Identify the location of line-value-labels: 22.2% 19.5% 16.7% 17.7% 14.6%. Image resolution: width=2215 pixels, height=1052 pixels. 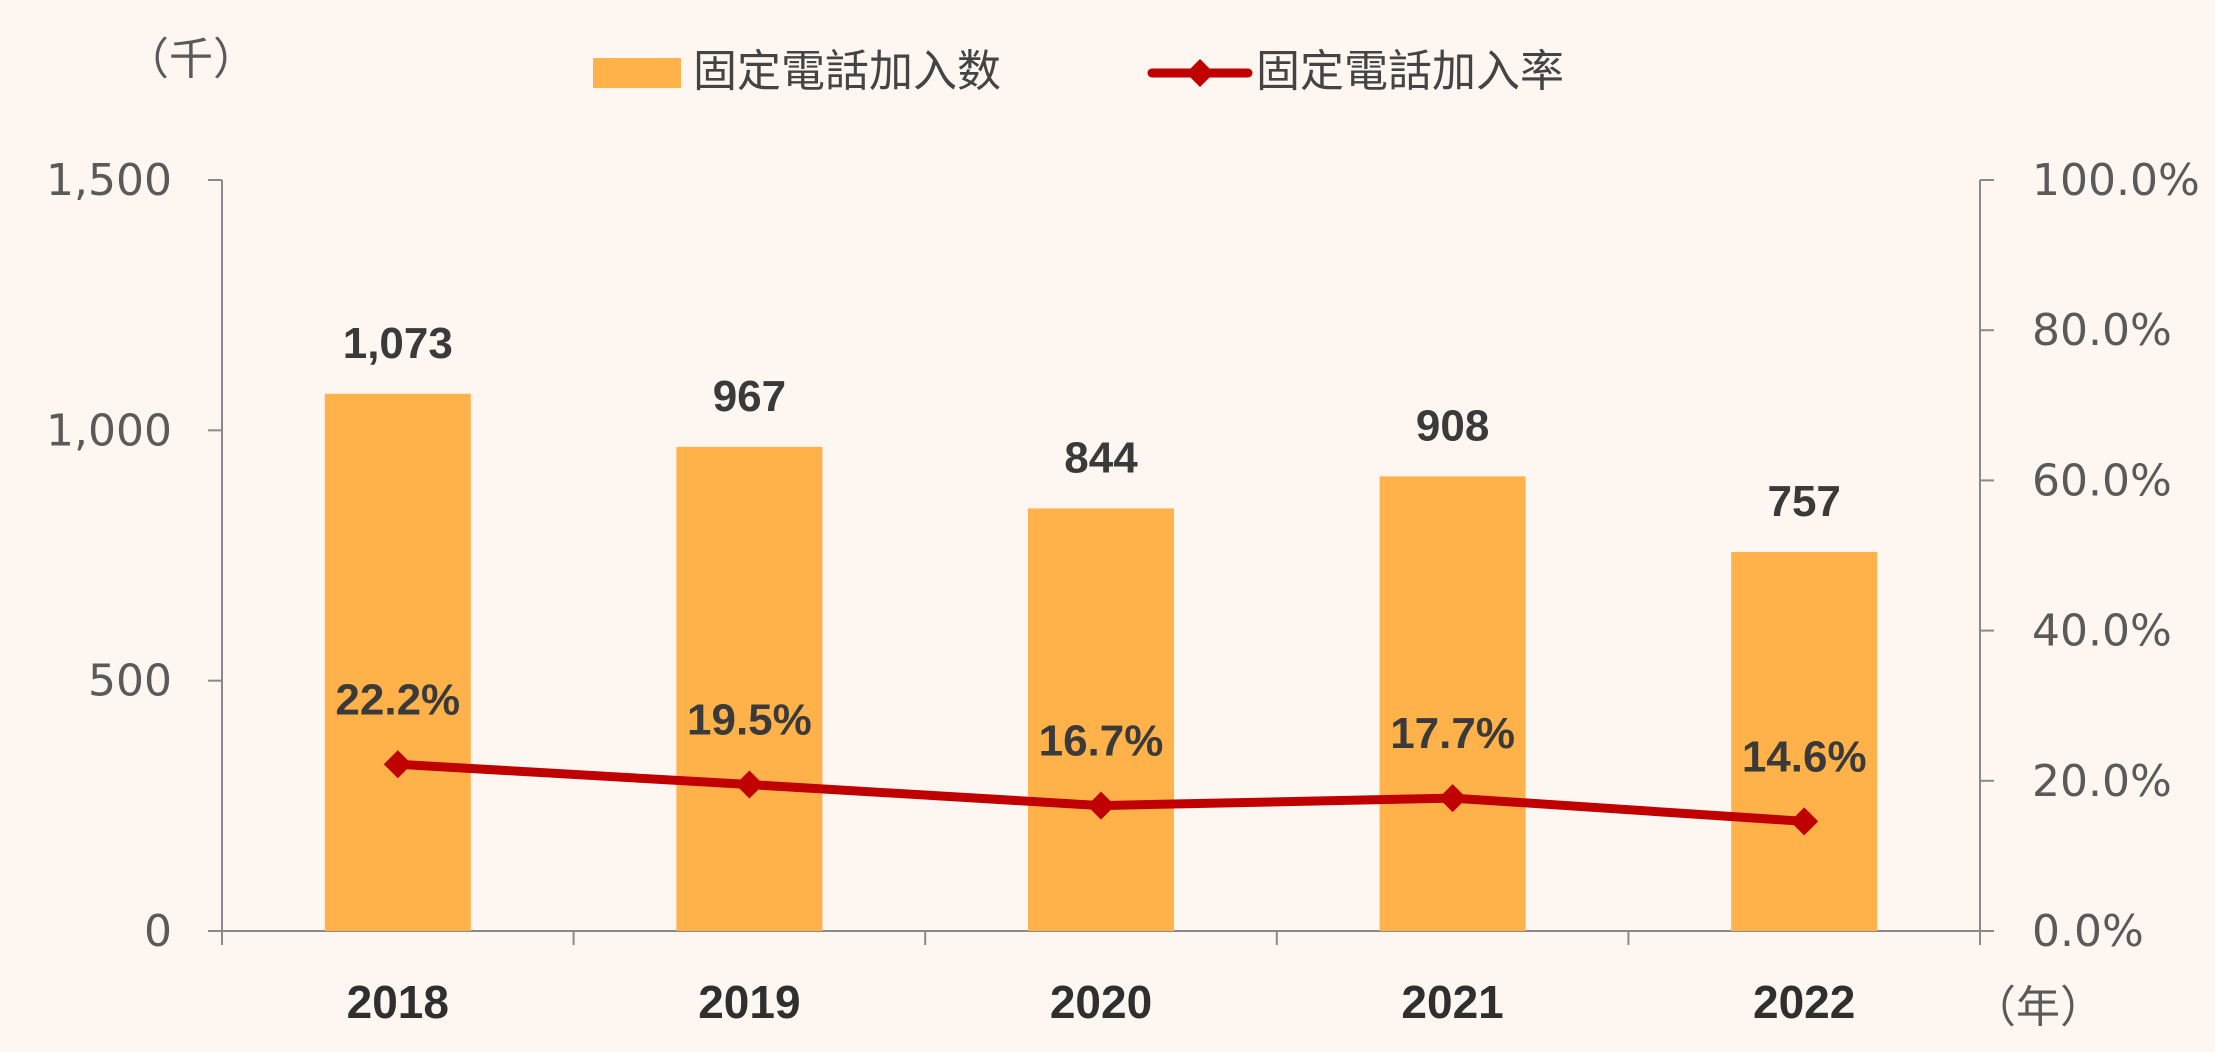
(1100, 728).